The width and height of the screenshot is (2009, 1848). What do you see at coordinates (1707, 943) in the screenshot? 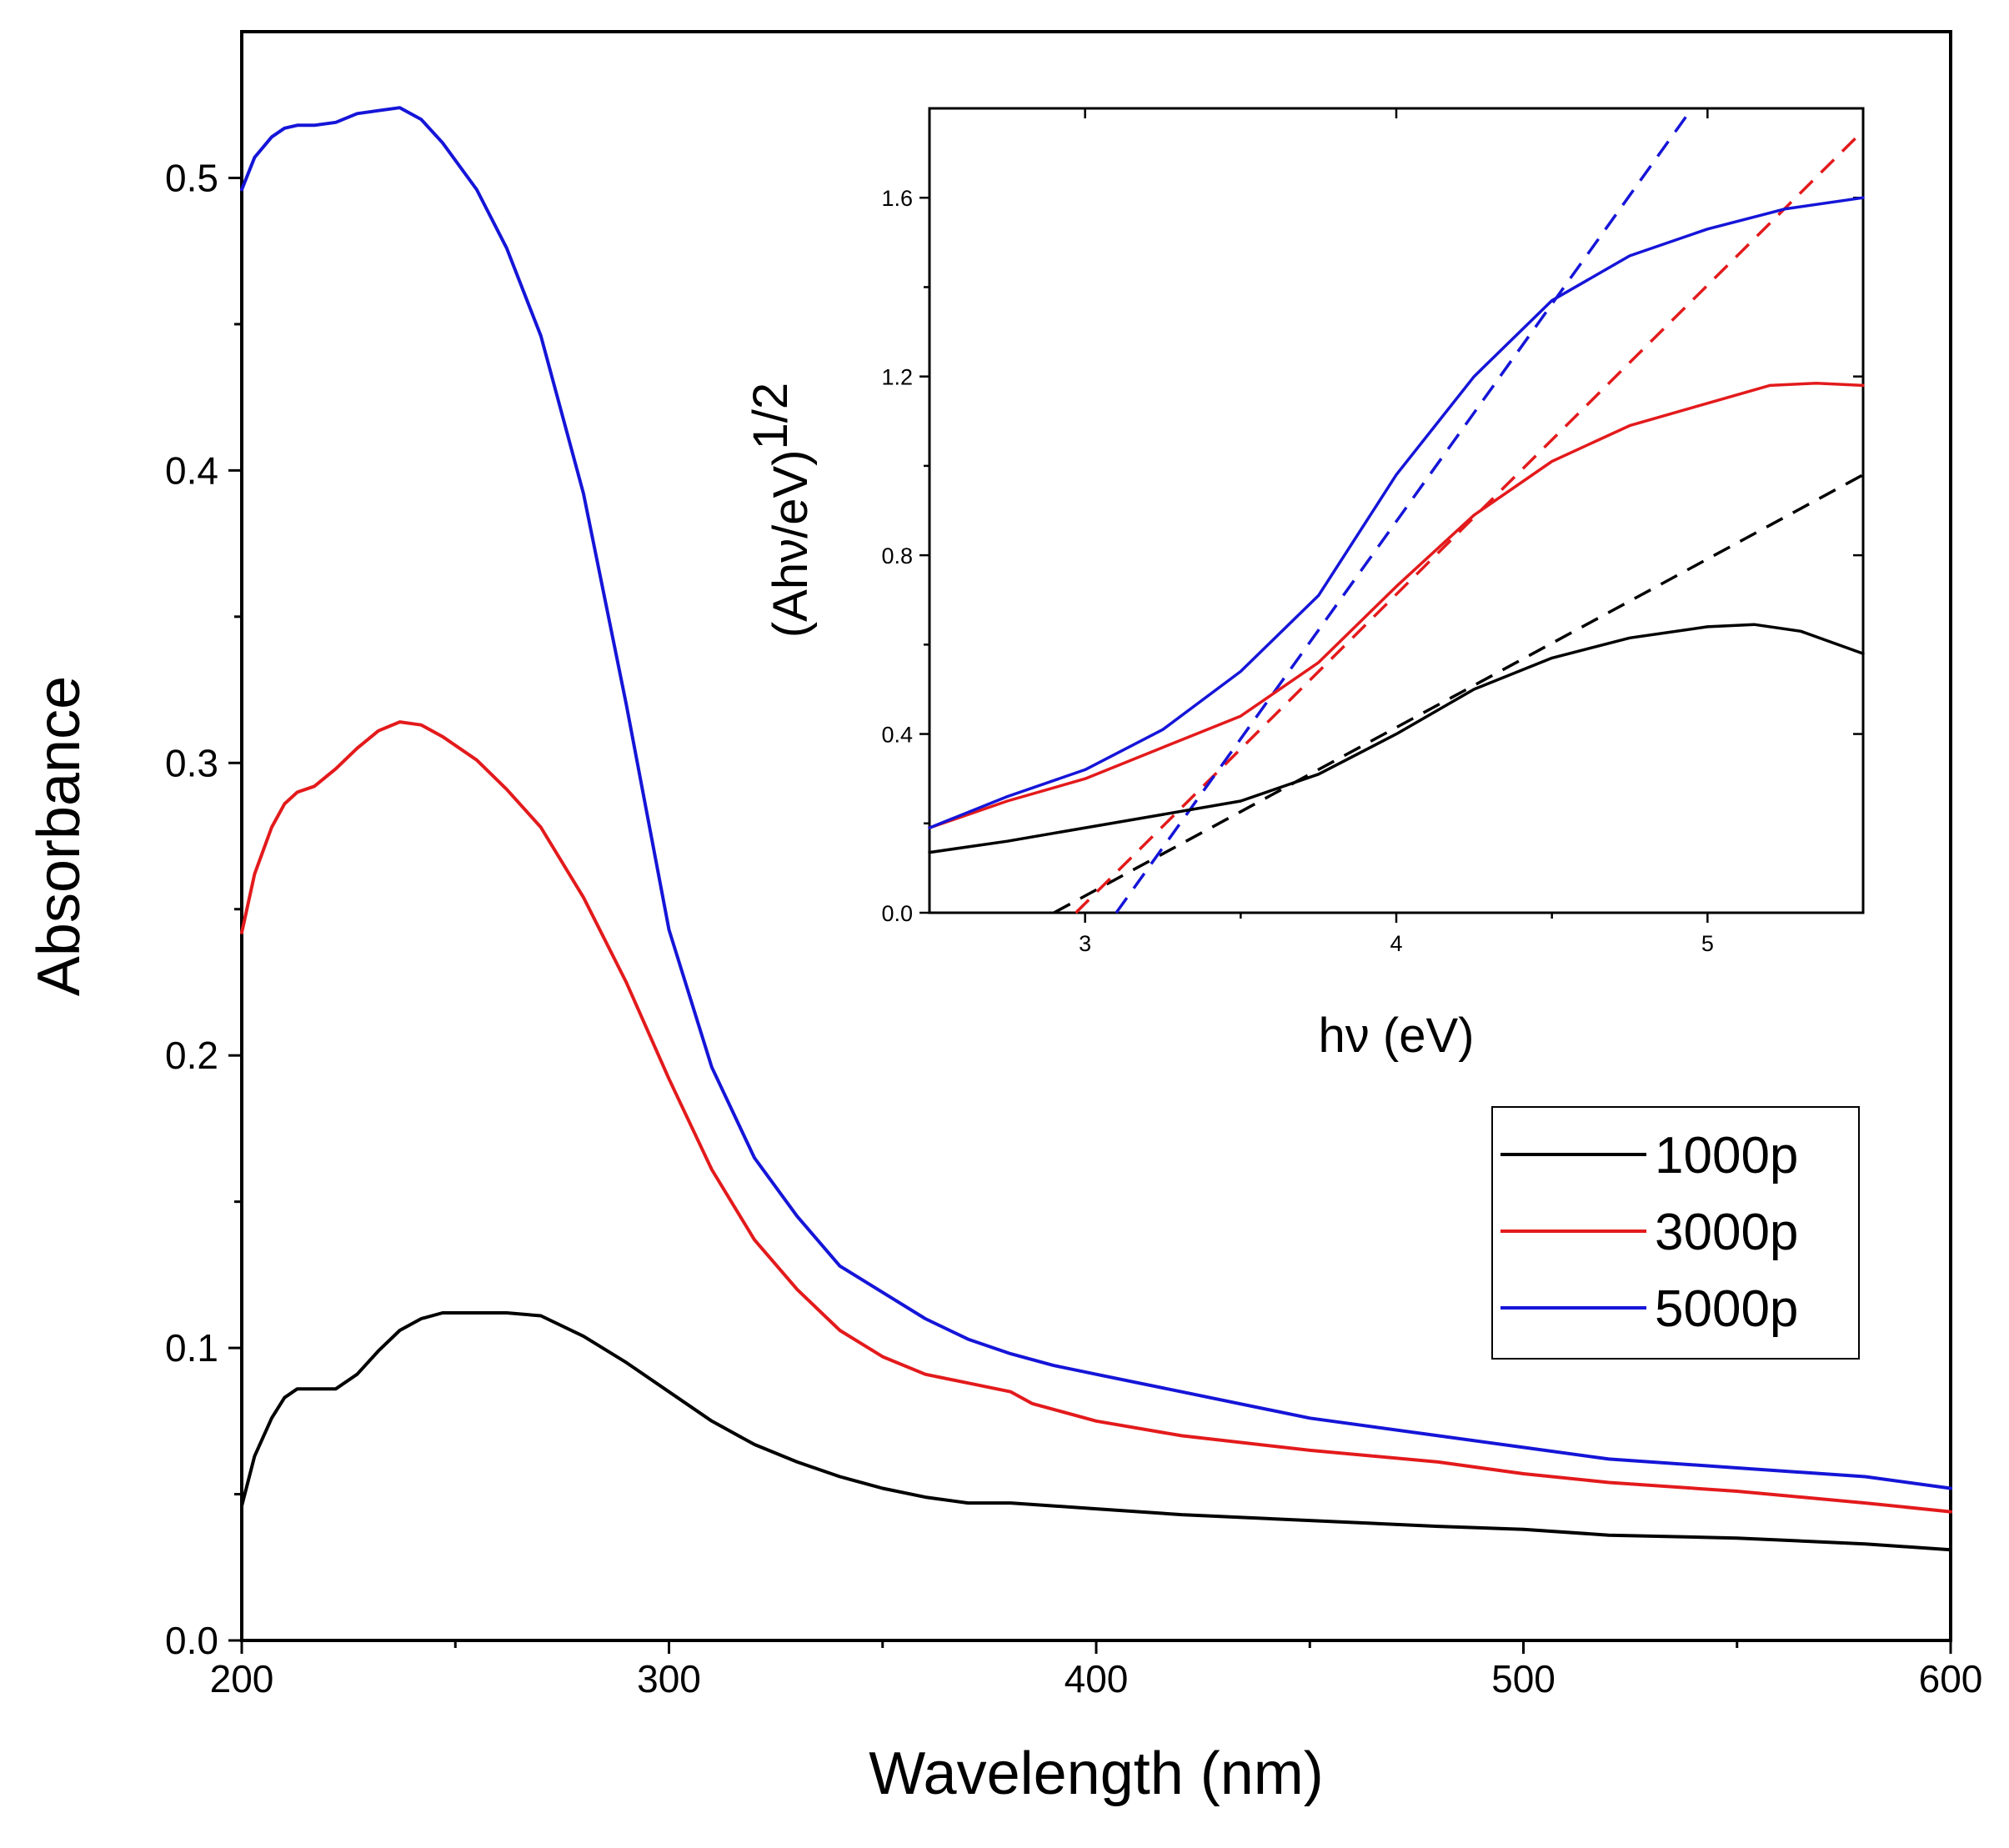
I see `inset-x-tick-label-5: 5` at bounding box center [1707, 943].